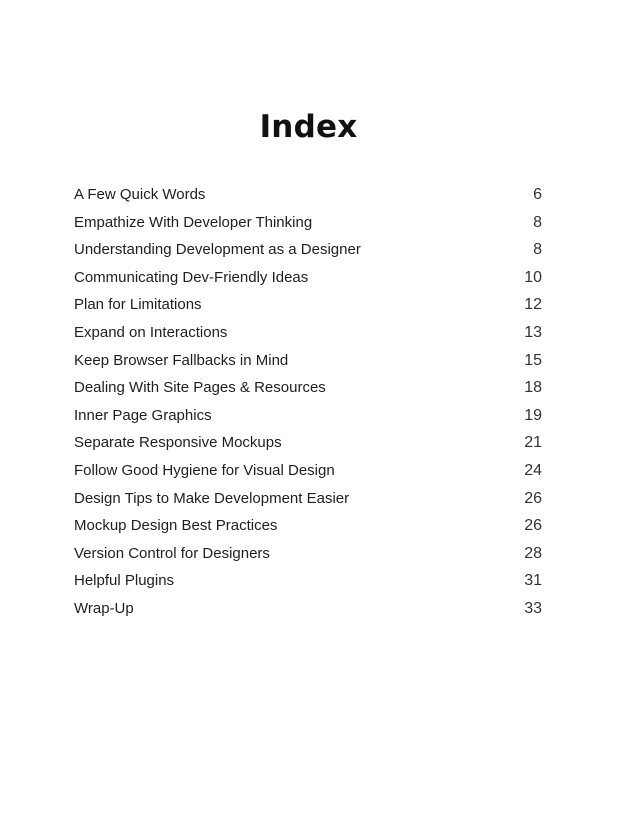 This screenshot has width=617, height=827. I want to click on entry-page-number: 13, so click(533, 332).